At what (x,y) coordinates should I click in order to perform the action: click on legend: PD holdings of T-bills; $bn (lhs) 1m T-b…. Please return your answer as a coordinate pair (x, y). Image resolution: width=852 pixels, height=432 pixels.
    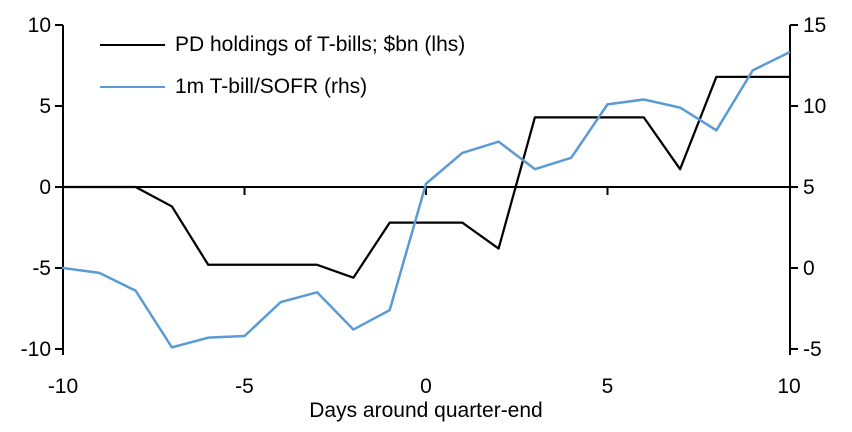
    Looking at the image, I should click on (282, 65).